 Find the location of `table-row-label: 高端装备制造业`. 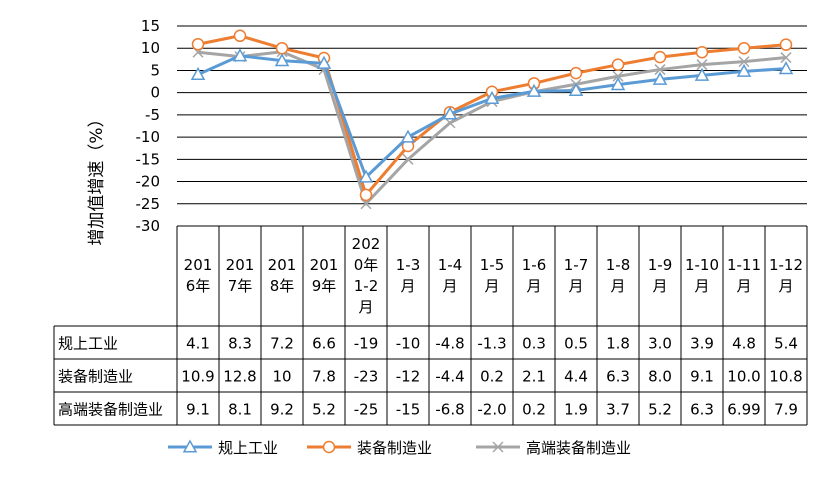

table-row-label: 高端装备制造业 is located at coordinates (110, 410).